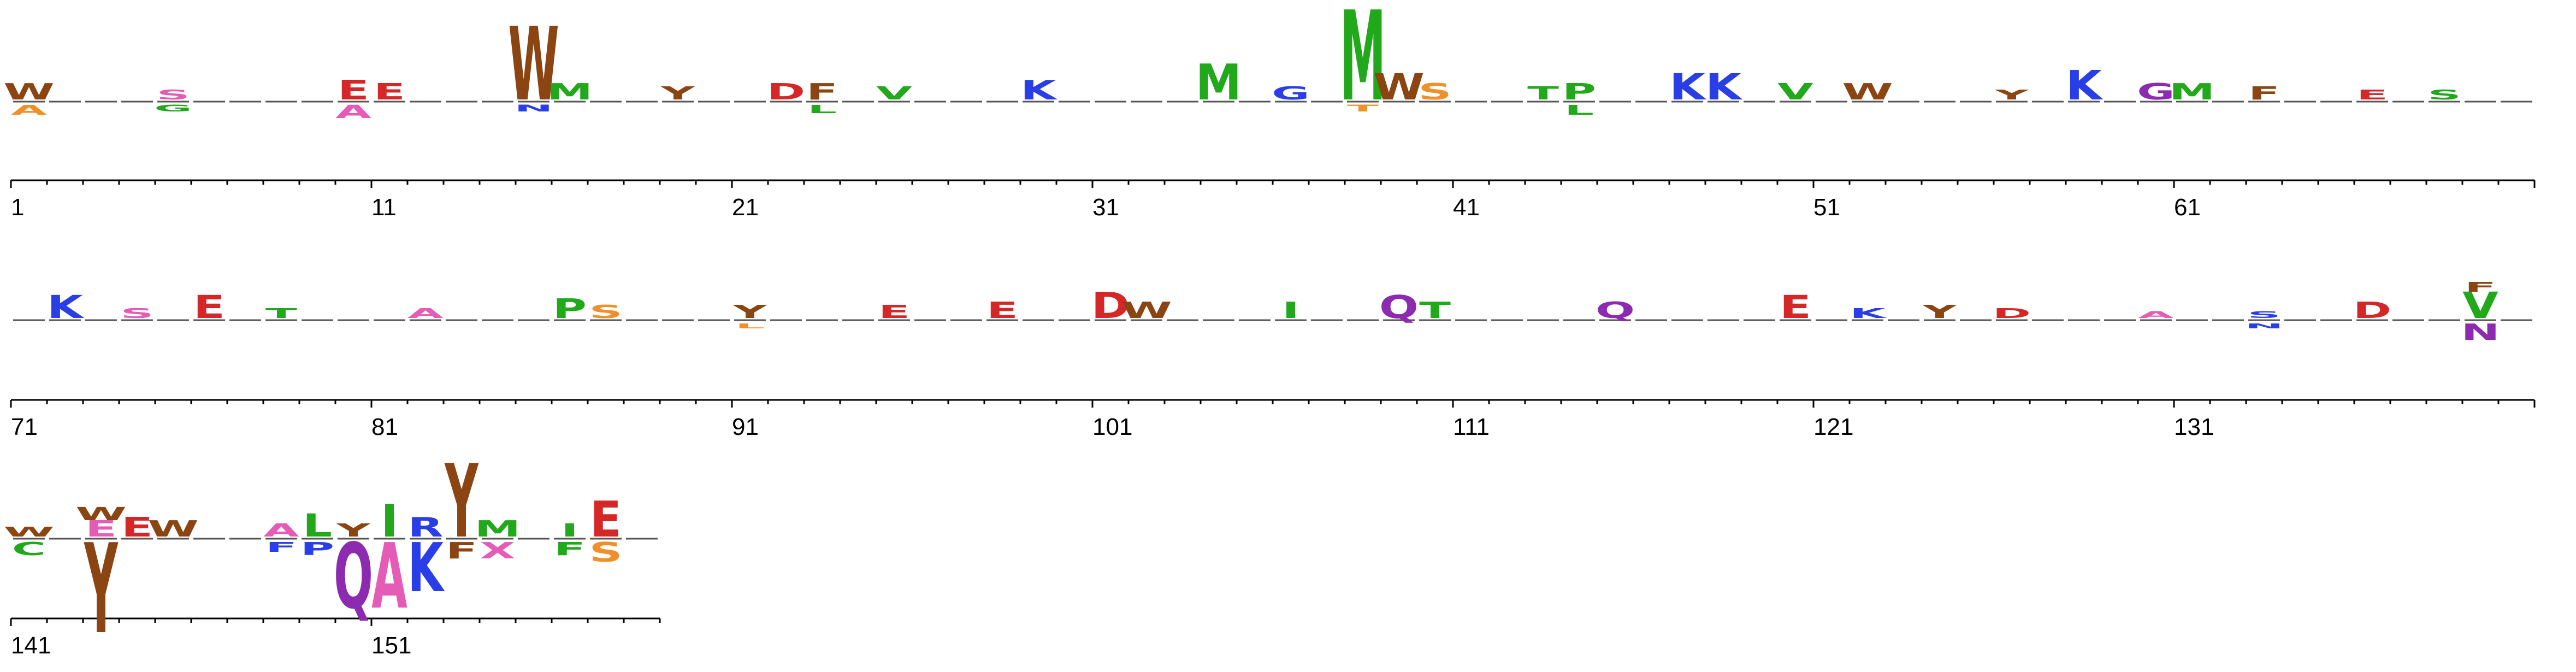 This screenshot has width=2576, height=672. I want to click on svg-text: V, so click(1795, 92).